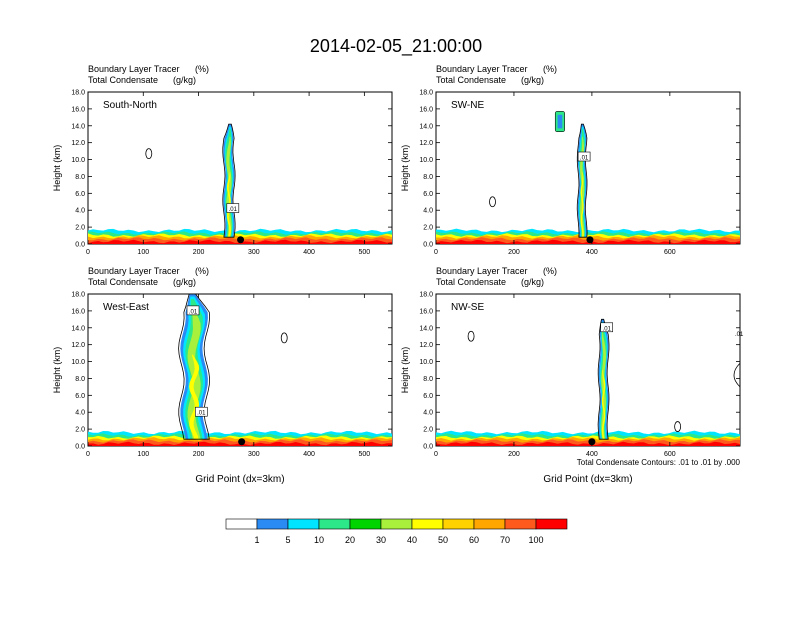 The image size is (792, 617). What do you see at coordinates (535, 540) in the screenshot?
I see `colorbar-label: 100` at bounding box center [535, 540].